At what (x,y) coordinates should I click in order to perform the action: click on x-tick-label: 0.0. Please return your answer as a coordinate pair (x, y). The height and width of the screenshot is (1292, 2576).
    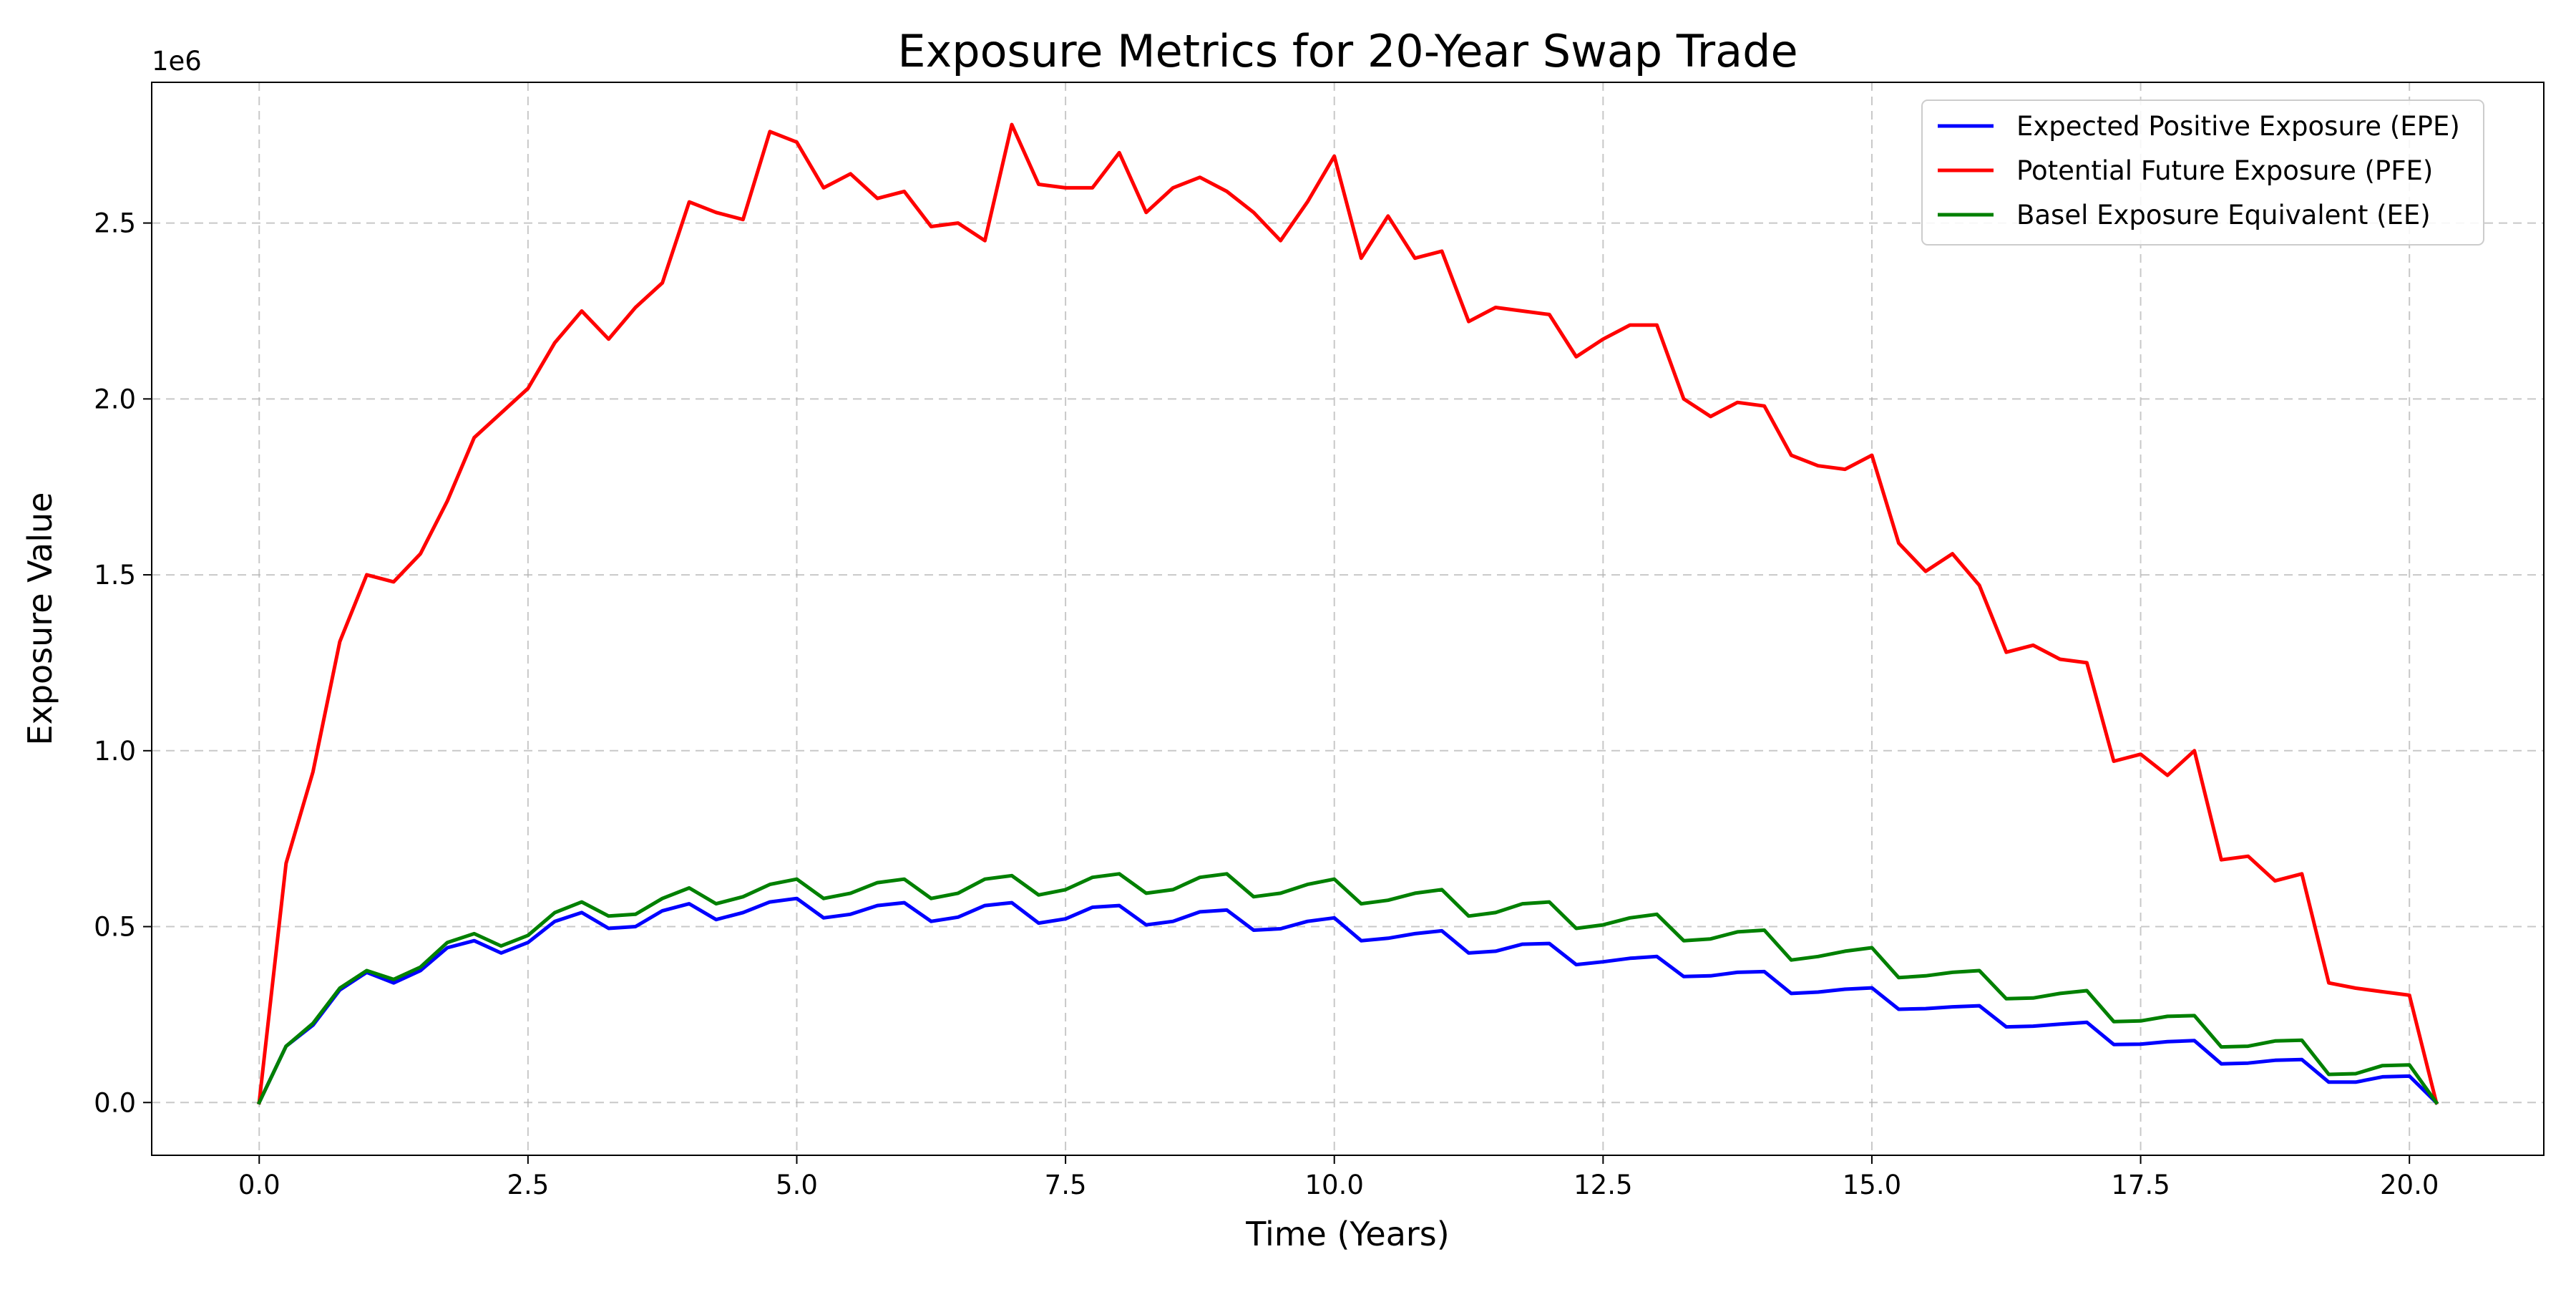
    Looking at the image, I should click on (259, 1185).